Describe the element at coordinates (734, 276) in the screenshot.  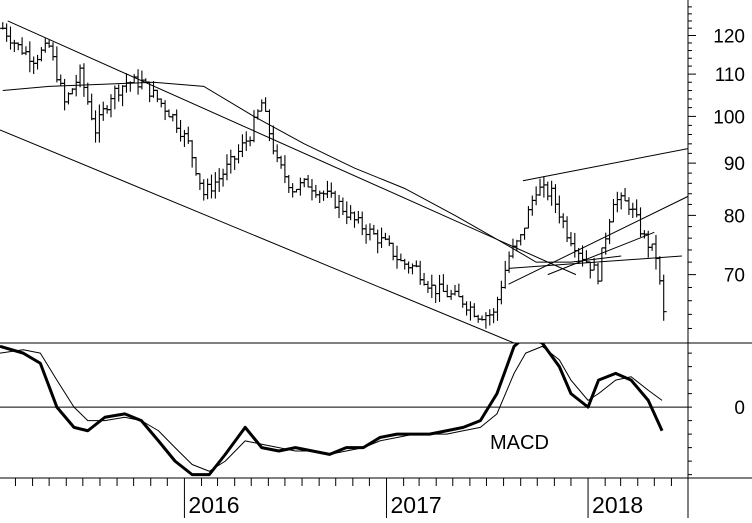
I see `y-tick-label: 70` at that location.